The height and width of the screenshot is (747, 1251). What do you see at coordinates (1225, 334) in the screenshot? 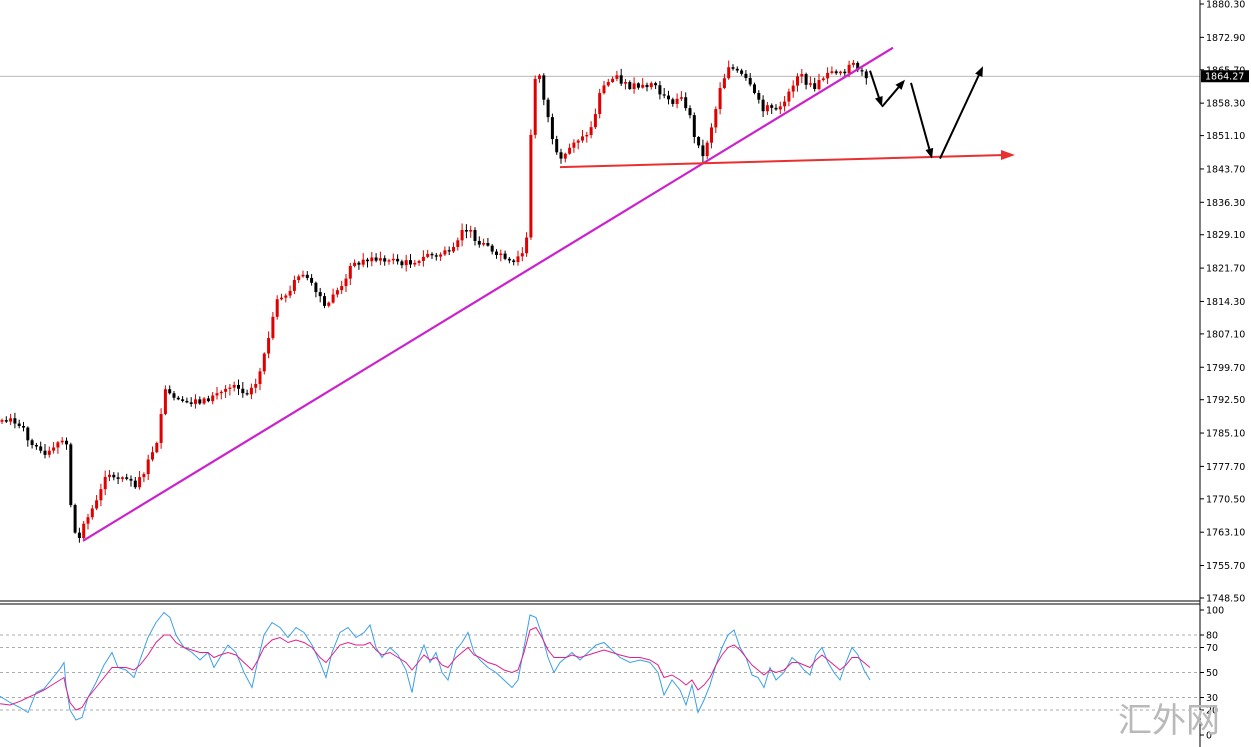
I see `y-tick-label: 1807.10` at bounding box center [1225, 334].